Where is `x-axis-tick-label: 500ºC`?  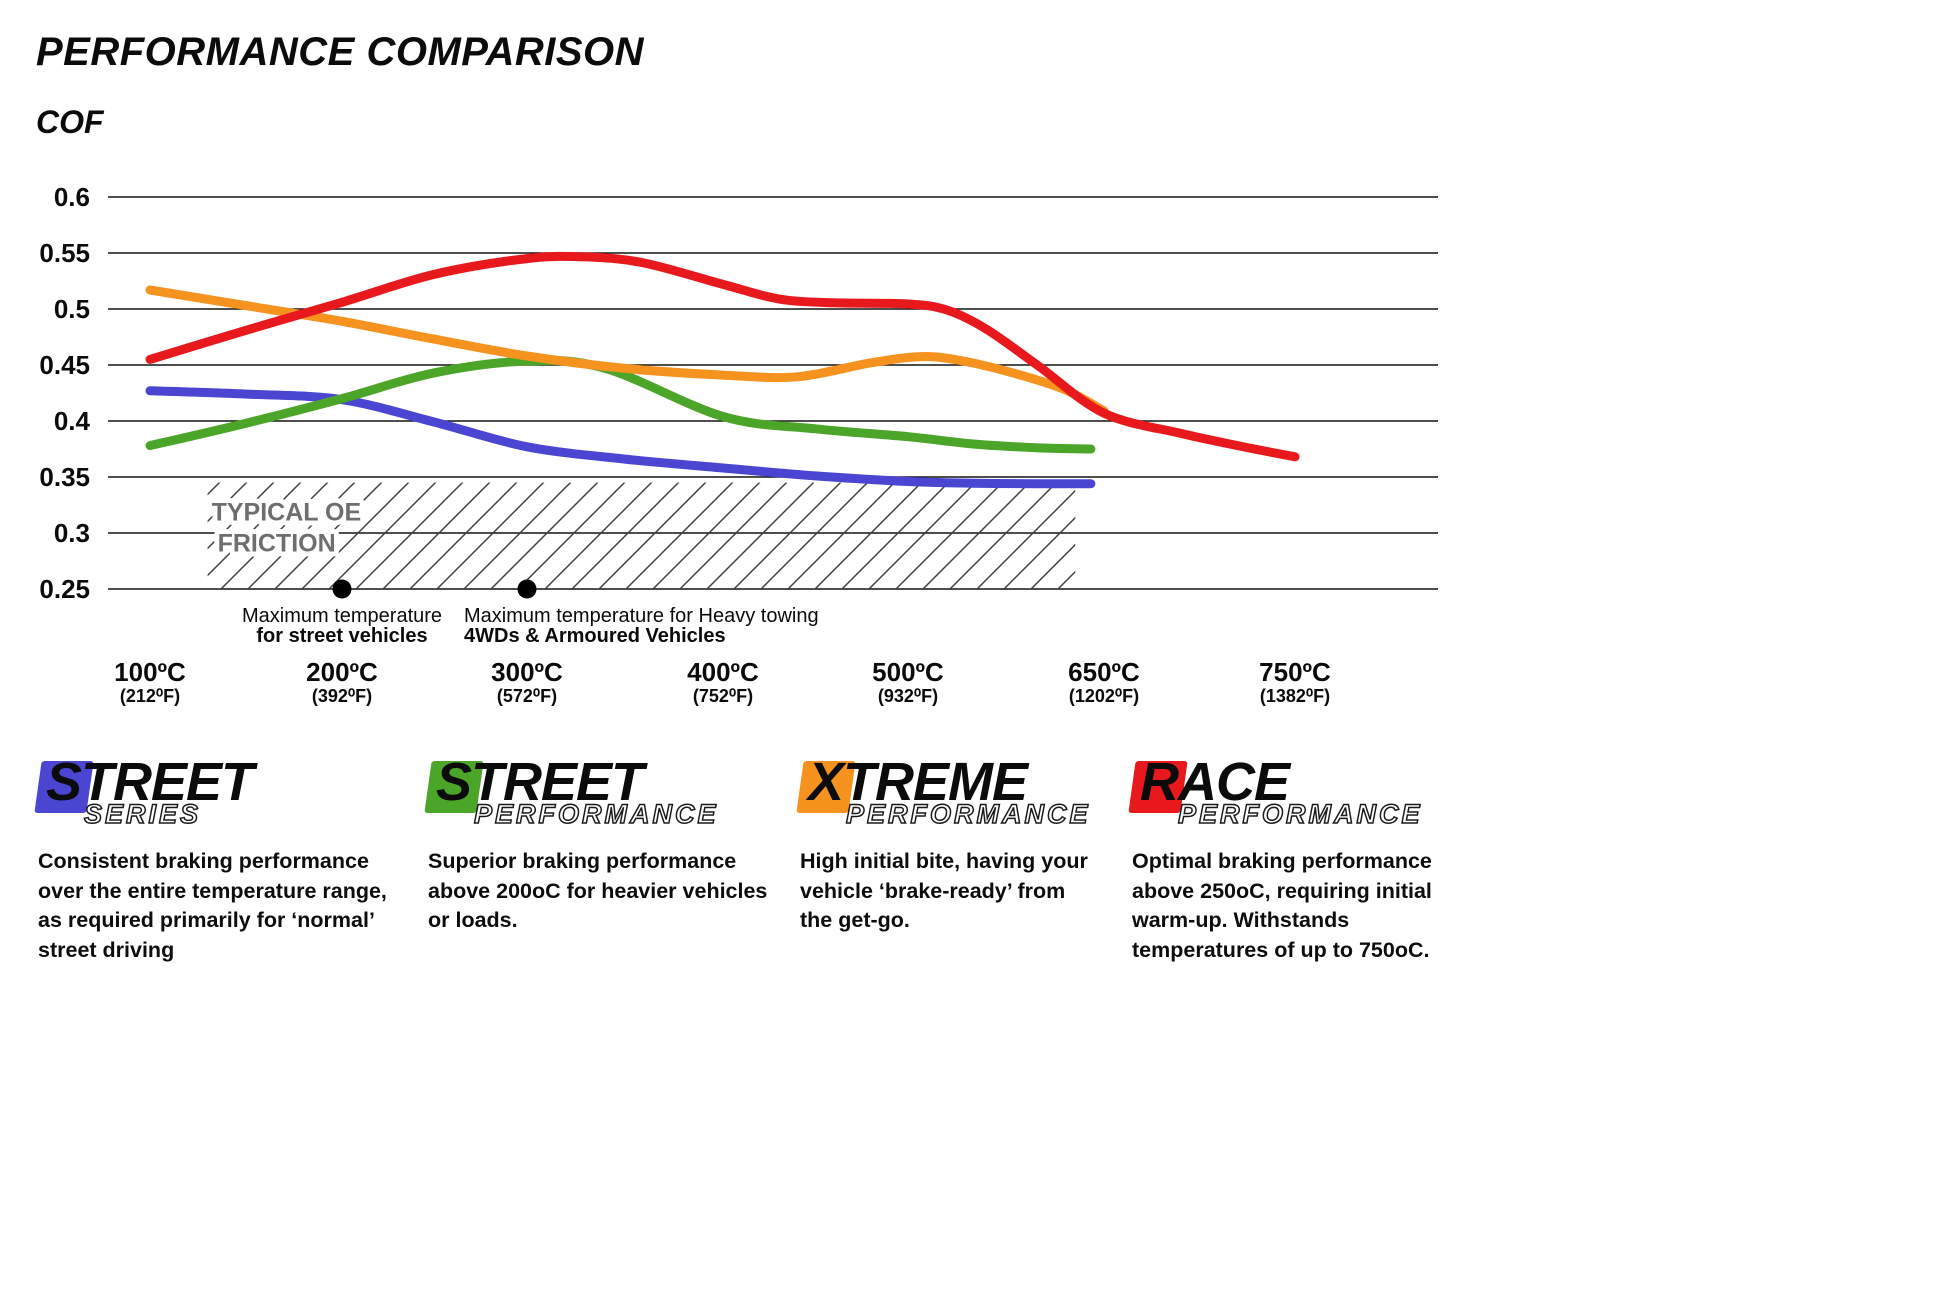
x-axis-tick-label: 500ºC is located at coordinates (908, 672).